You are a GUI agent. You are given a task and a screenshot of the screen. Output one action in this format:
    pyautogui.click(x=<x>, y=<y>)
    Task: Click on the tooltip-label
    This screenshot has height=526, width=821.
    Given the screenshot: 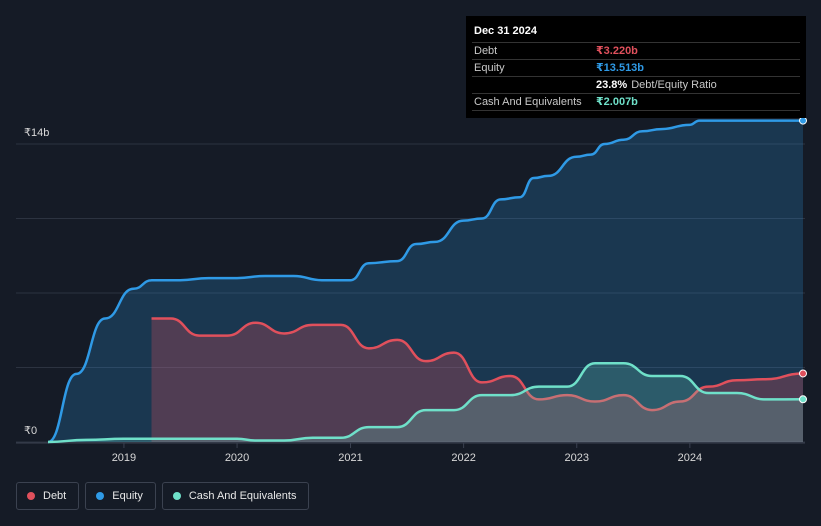 What is the action you would take?
    pyautogui.click(x=535, y=85)
    